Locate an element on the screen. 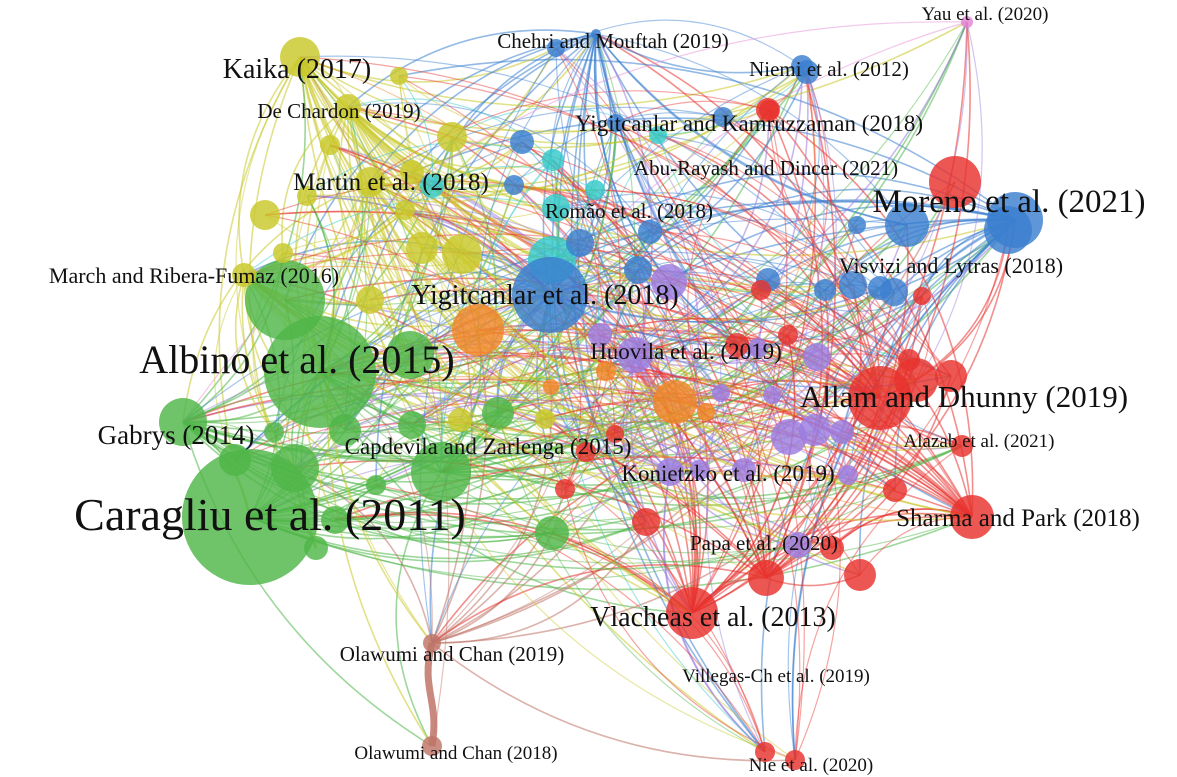 This screenshot has height=777, width=1177. label-sharma: Sharma and Park (2018) is located at coordinates (1018, 518).